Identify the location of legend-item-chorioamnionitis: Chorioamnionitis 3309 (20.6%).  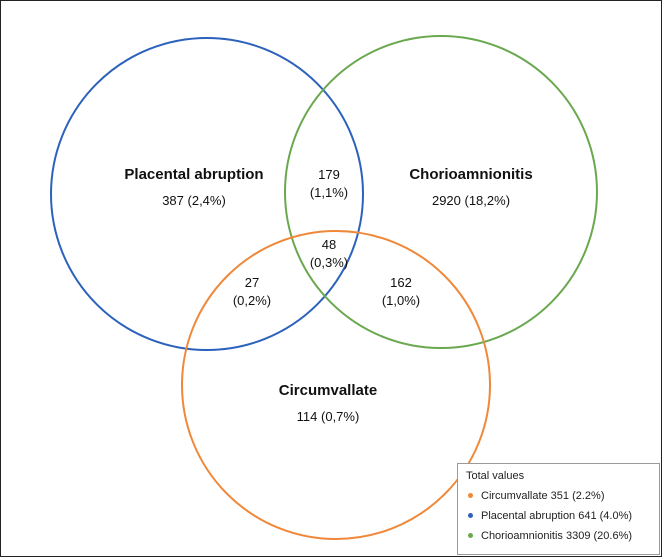
(558, 536).